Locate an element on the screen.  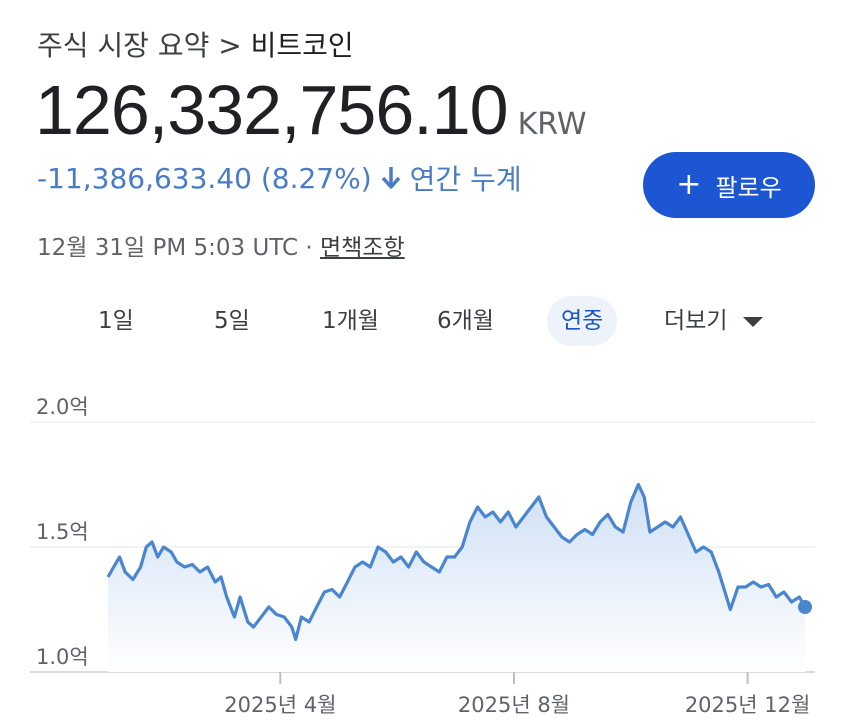
breadcrumb-root: 주식 시장 요약 is located at coordinates (123, 45).